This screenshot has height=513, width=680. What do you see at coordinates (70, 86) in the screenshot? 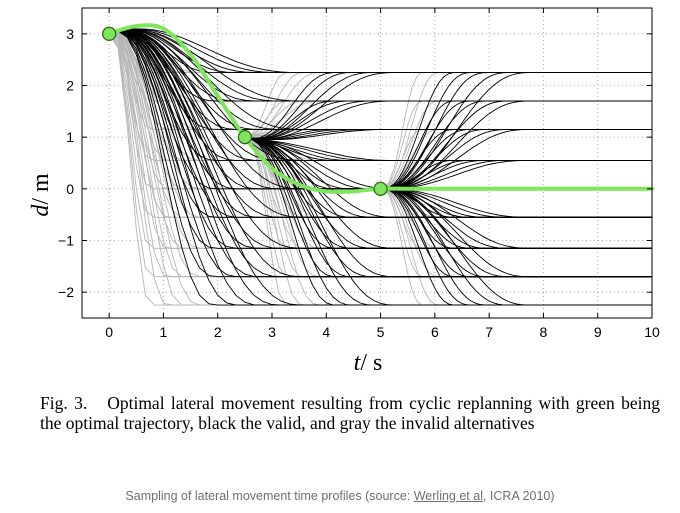
I see `y-tick-label: 2` at bounding box center [70, 86].